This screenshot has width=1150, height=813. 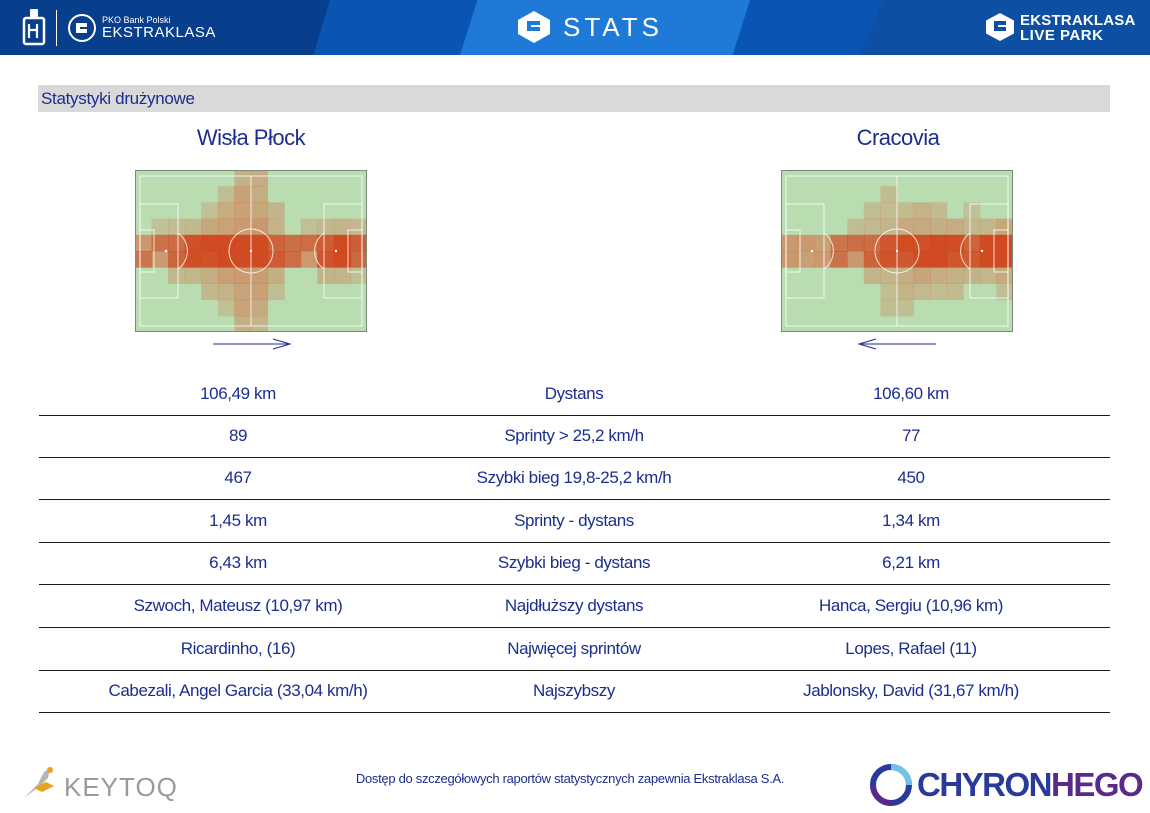 I want to click on stat-label: Najdłuższy dystans, so click(x=574, y=605).